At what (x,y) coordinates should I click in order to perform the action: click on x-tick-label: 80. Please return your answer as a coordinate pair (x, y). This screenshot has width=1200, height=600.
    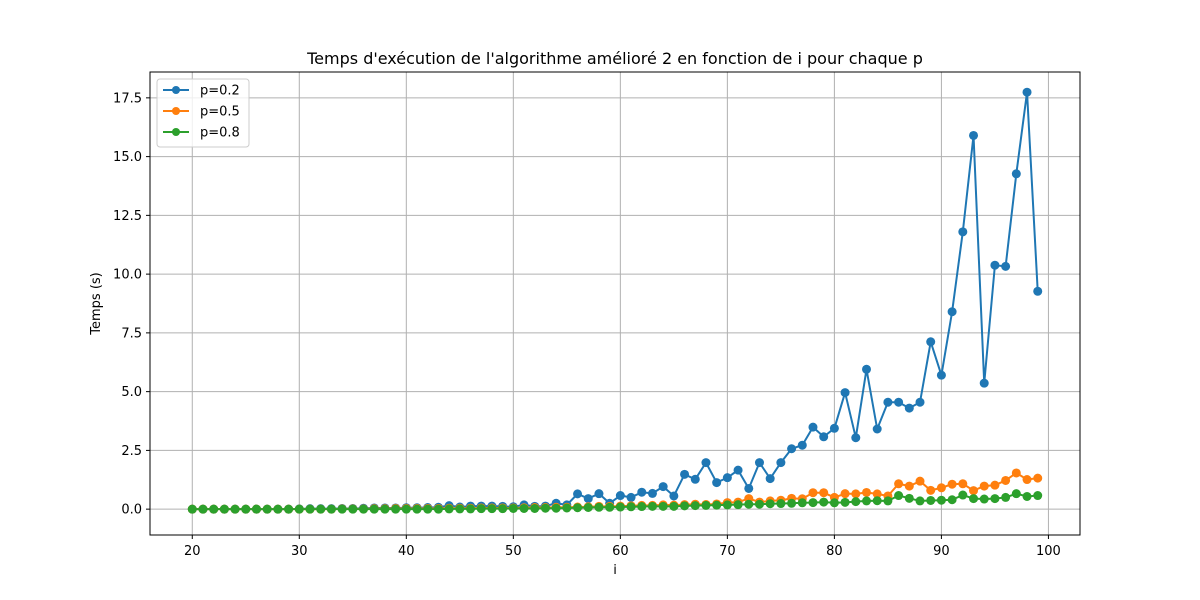
    Looking at the image, I should click on (834, 551).